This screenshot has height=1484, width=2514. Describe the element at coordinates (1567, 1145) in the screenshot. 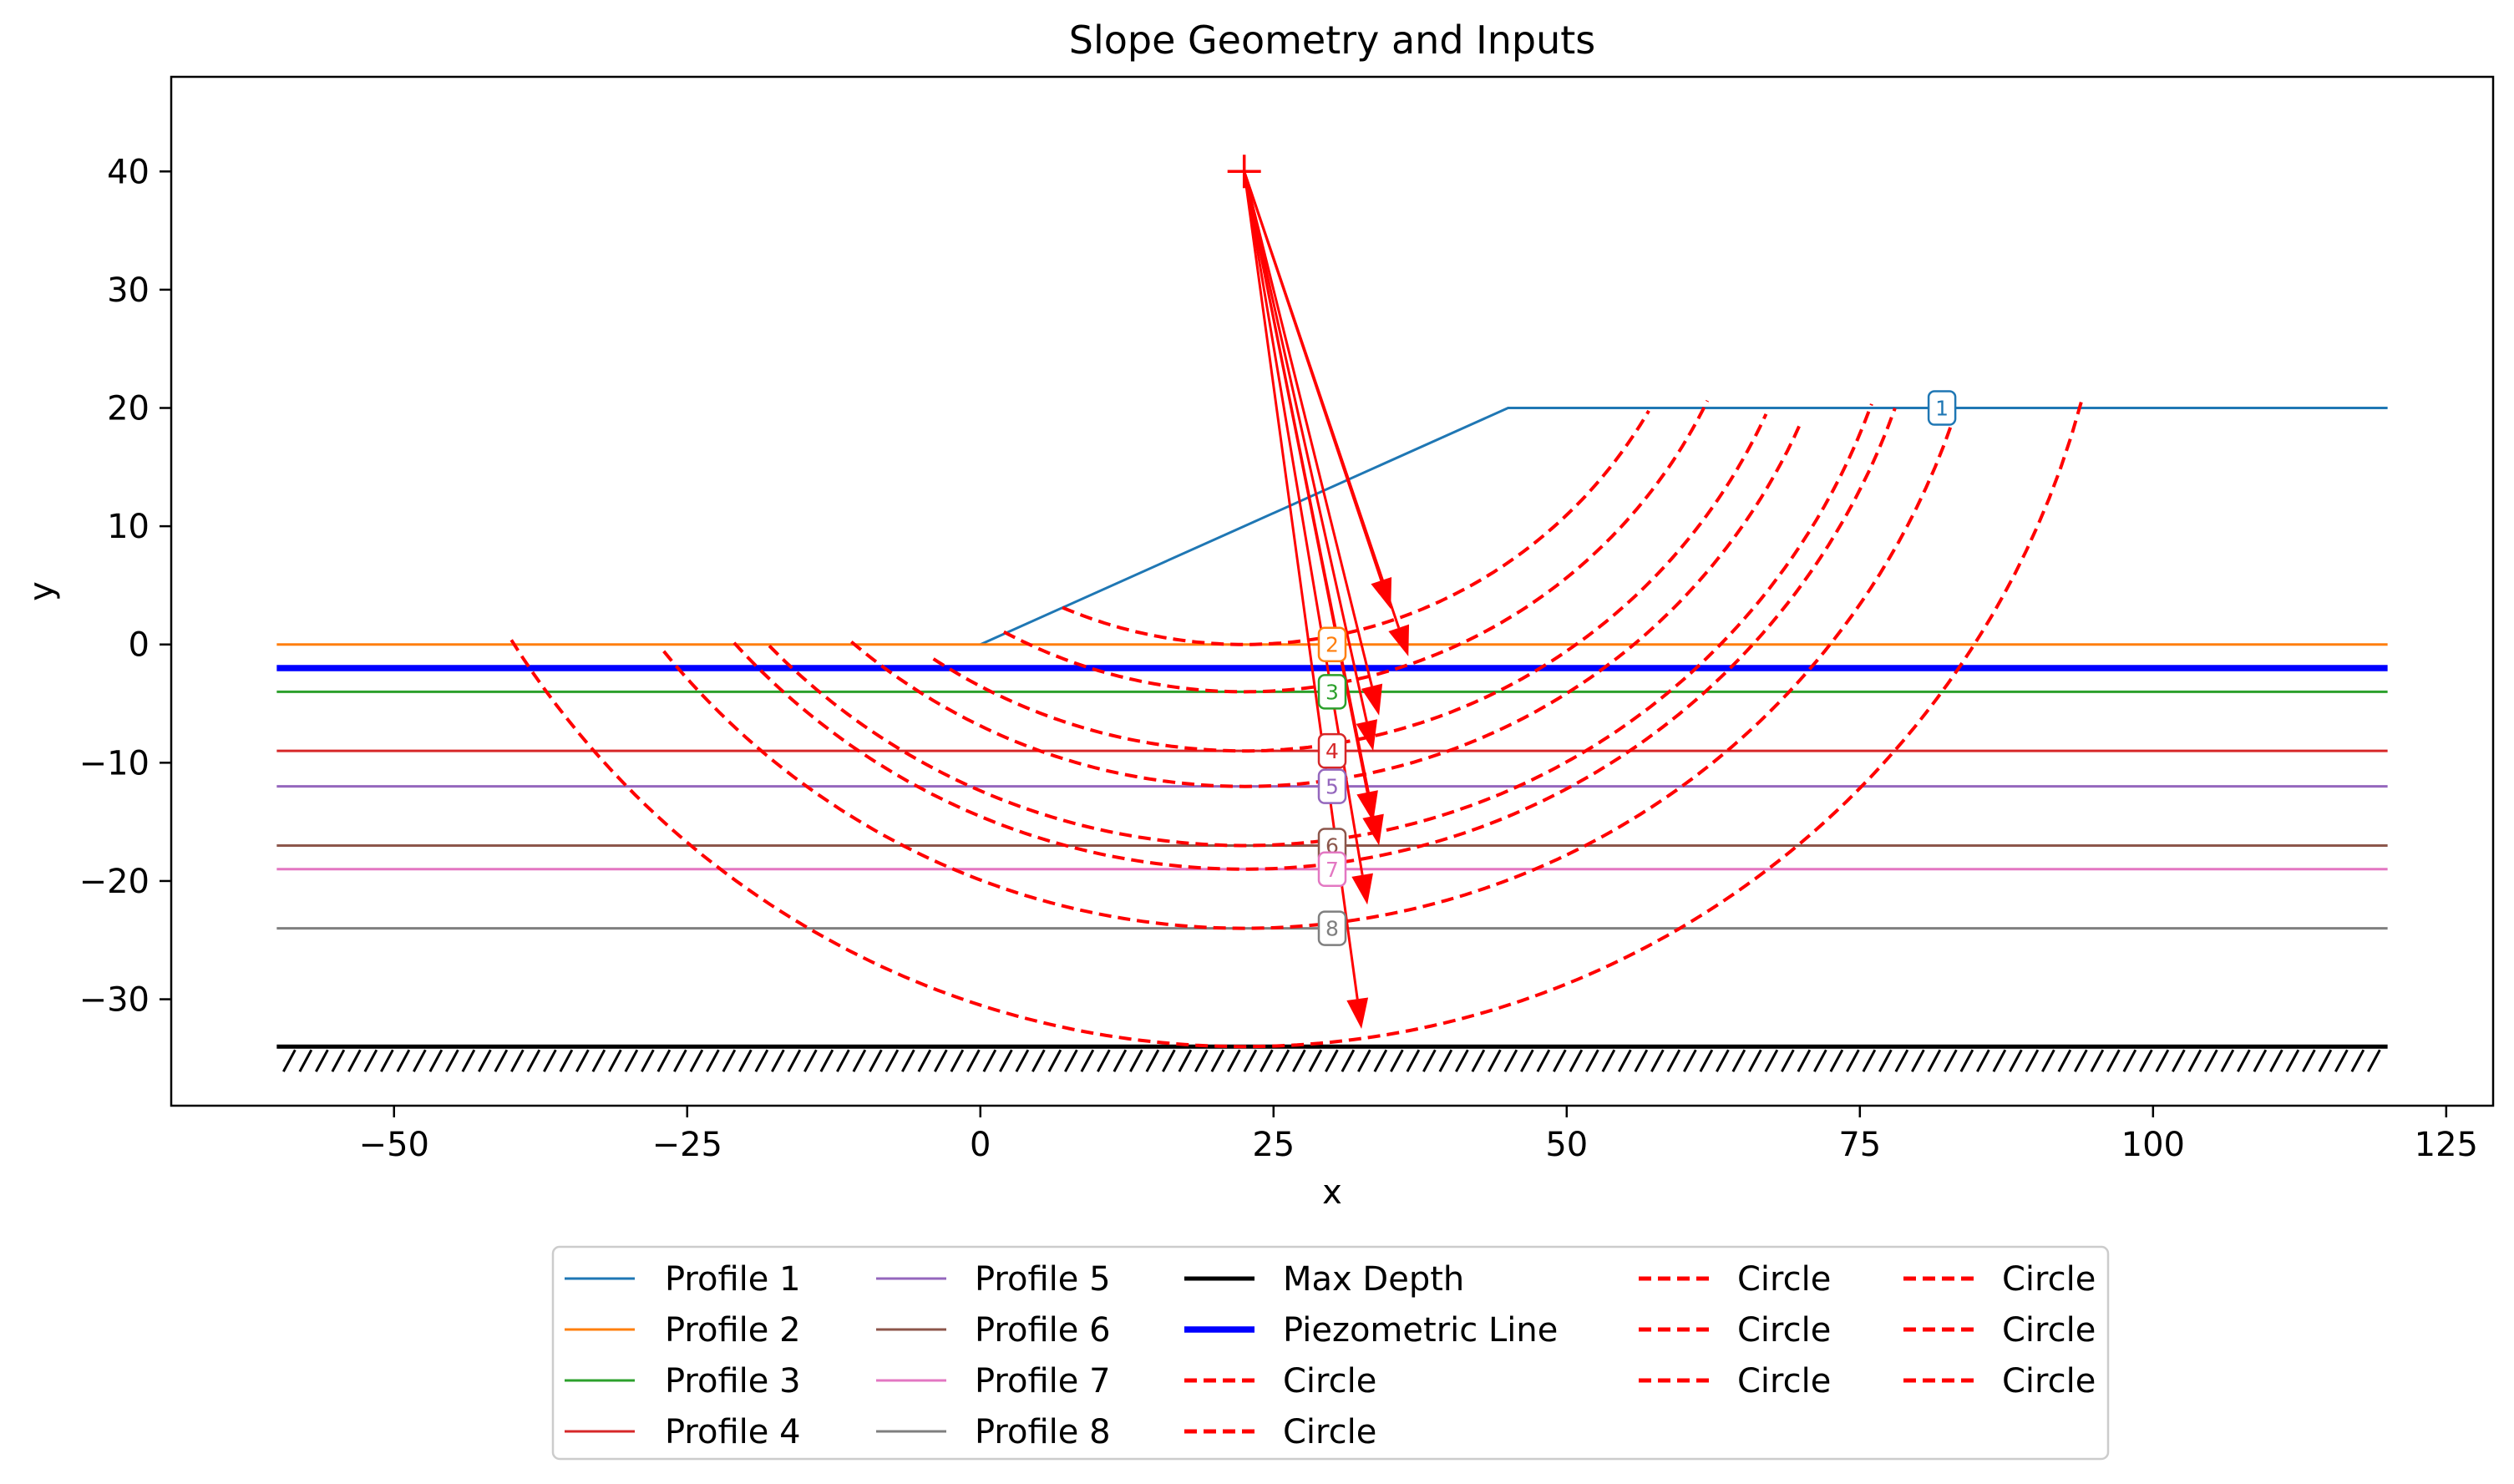

I see `x-tick-label: 50` at that location.